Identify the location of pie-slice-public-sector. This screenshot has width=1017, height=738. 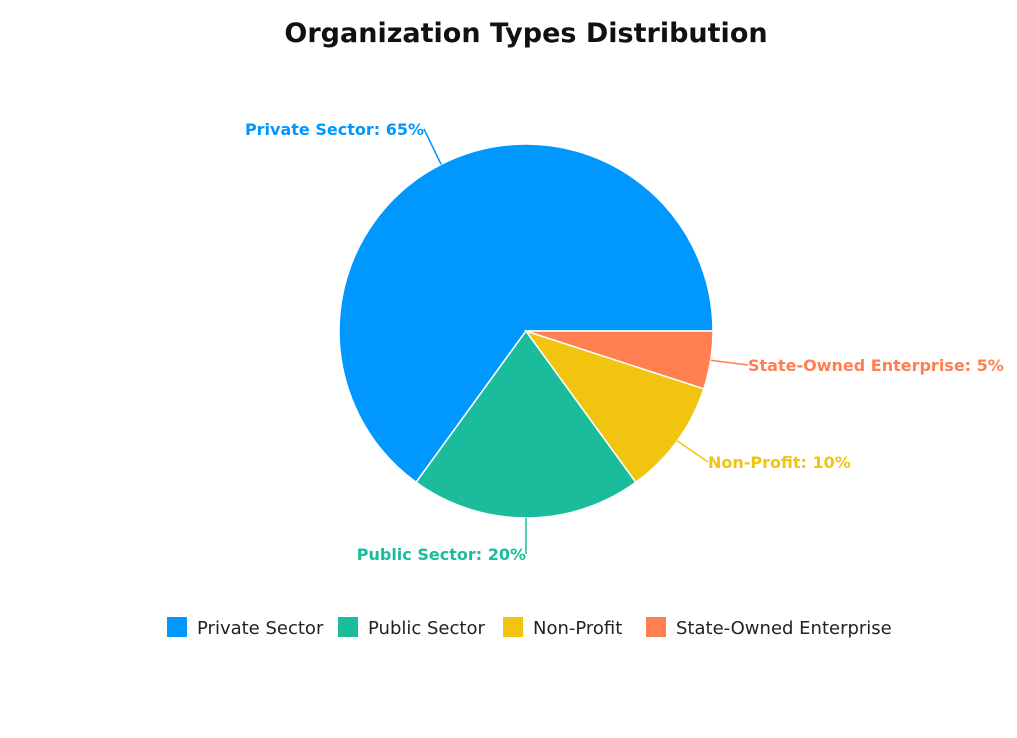
(526, 424).